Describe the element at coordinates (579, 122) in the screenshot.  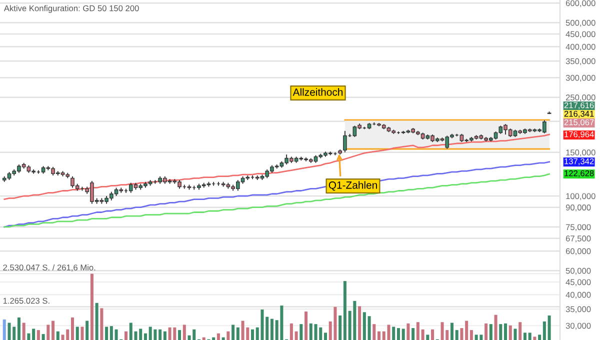
I see `text: 215,067` at that location.